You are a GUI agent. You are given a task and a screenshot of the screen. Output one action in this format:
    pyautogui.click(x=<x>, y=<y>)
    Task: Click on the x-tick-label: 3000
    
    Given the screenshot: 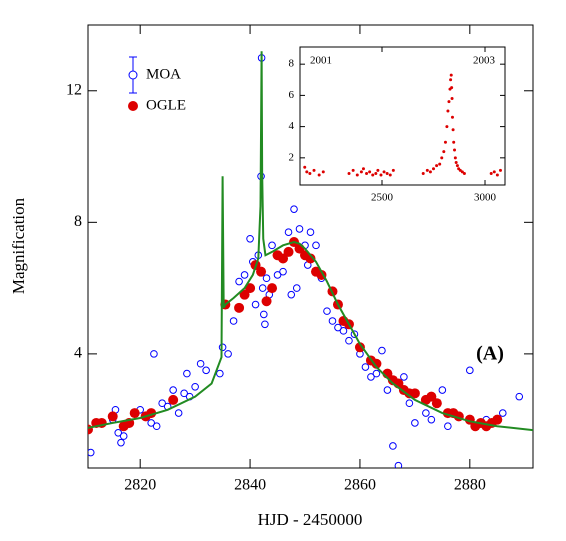 What is the action you would take?
    pyautogui.click(x=485, y=198)
    